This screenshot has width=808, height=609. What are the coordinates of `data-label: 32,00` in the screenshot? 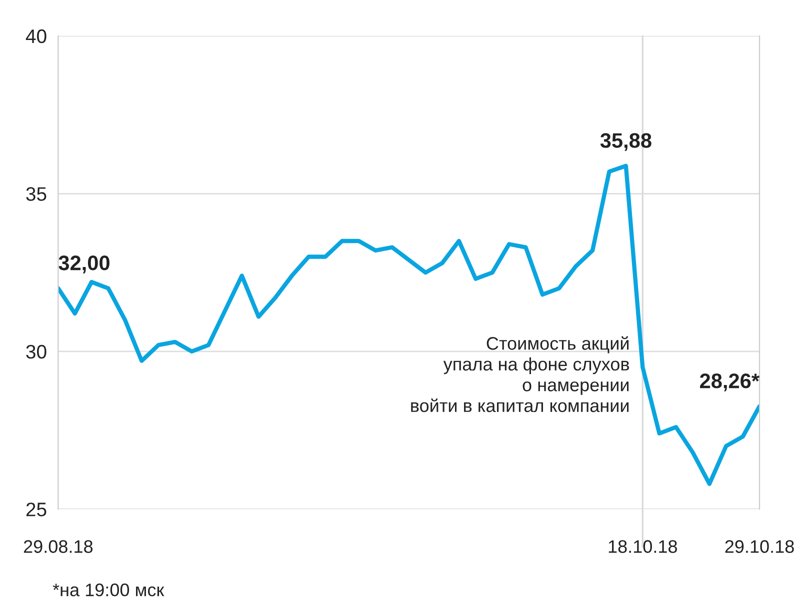 It's located at (84, 265).